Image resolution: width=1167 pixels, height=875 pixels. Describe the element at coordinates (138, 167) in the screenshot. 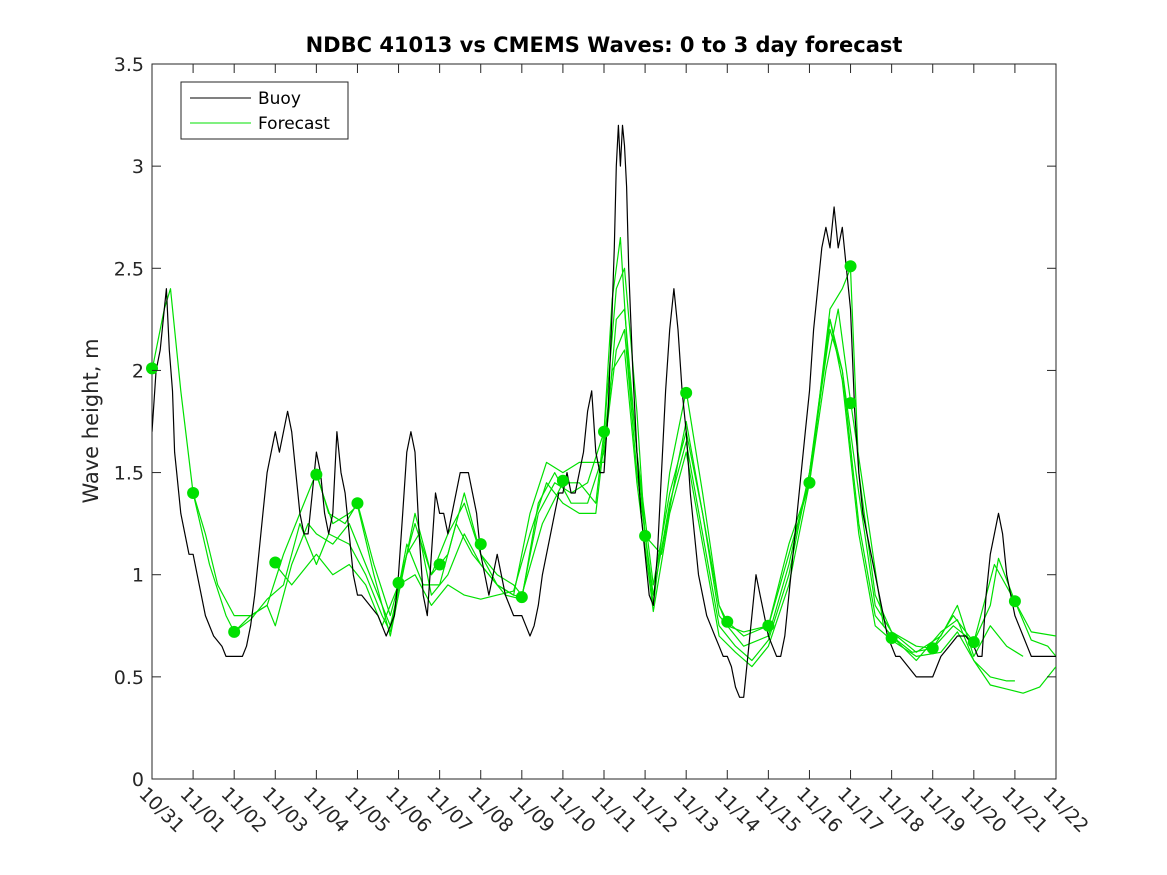

I see `y-tick-label: 3` at that location.